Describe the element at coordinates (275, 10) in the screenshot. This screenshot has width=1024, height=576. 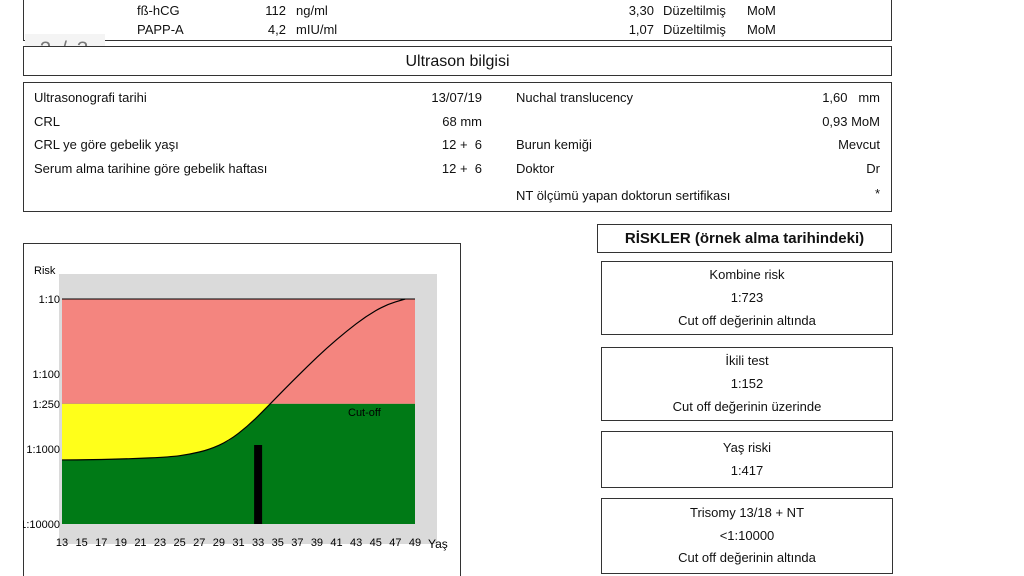
I see `hormone-value: 112` at that location.